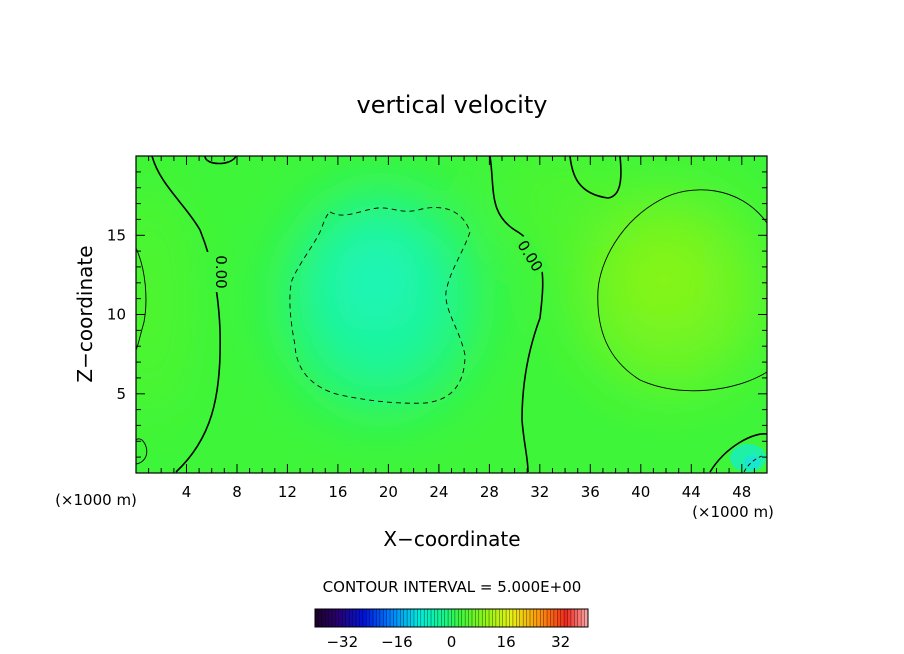 Image resolution: width=904 pixels, height=654 pixels. Describe the element at coordinates (438, 492) in the screenshot. I see `x-tick-label: 24` at that location.